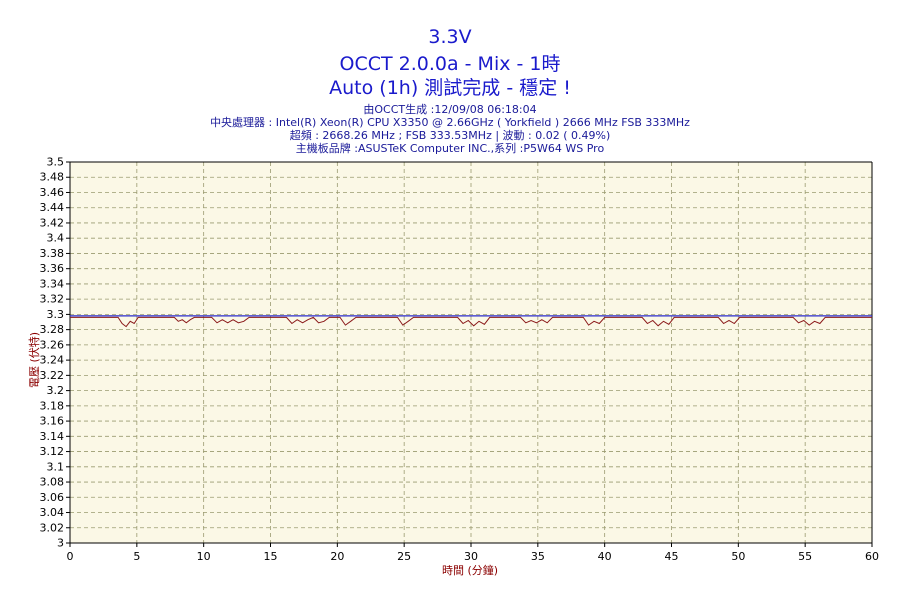 The image size is (900, 600). What do you see at coordinates (470, 570) in the screenshot?
I see `x-axis-title: 時間 (分鐘)` at bounding box center [470, 570].